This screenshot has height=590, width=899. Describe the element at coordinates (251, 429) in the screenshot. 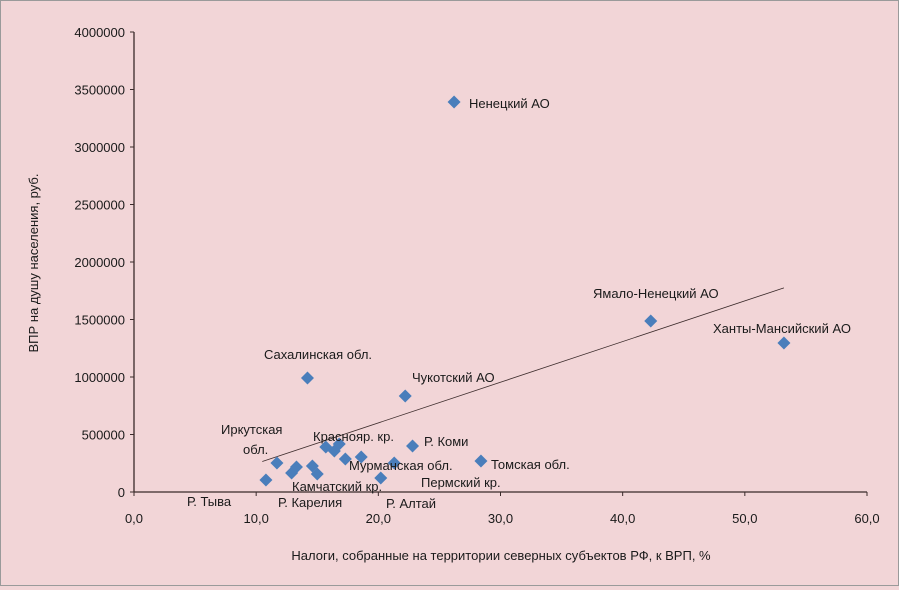

I see `point-annotation: Иркутская` at that location.